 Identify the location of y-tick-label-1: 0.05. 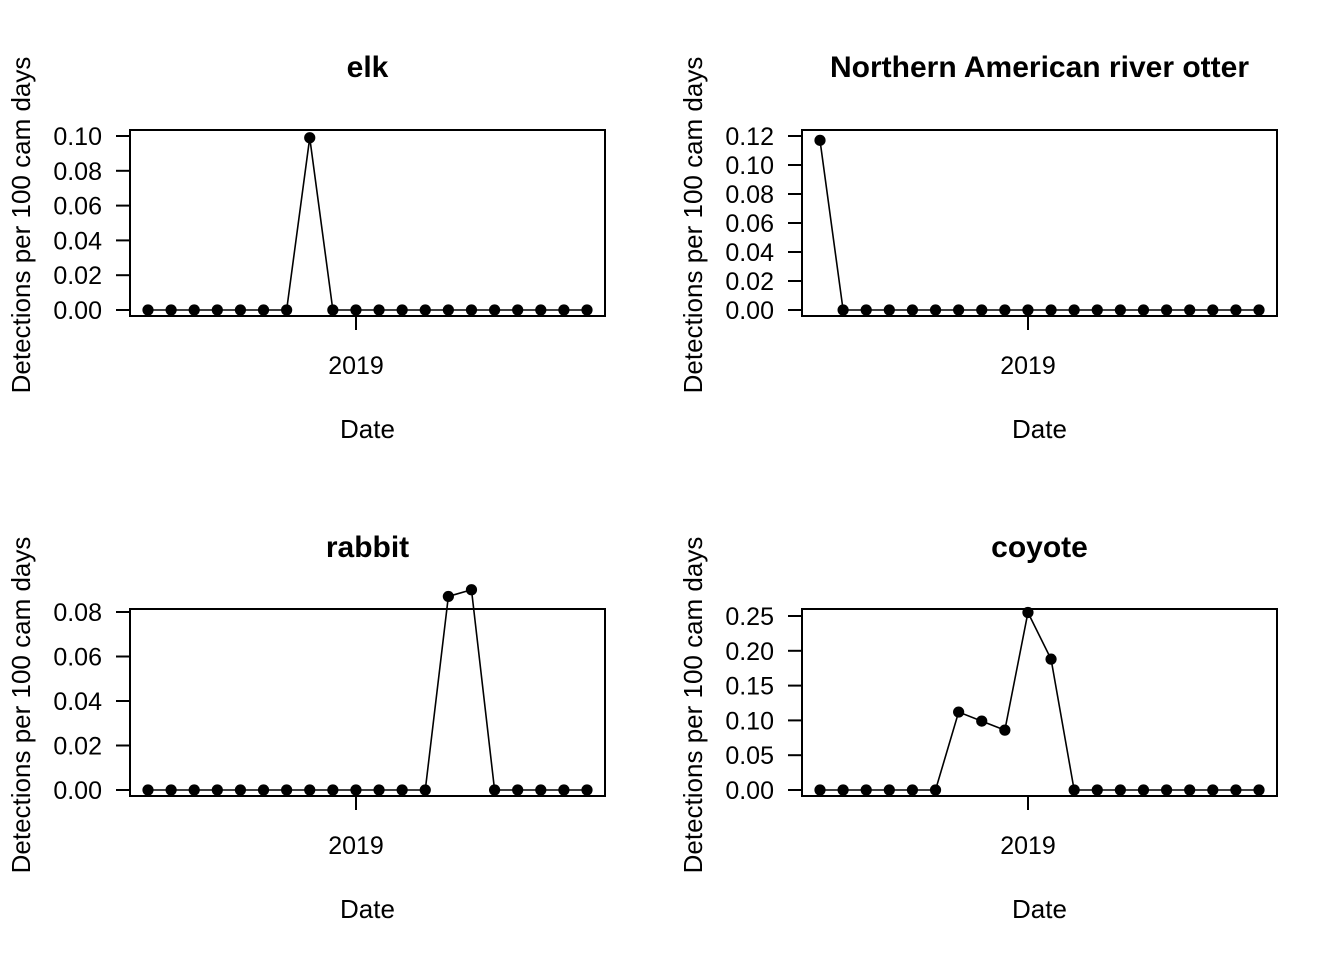
(749, 756).